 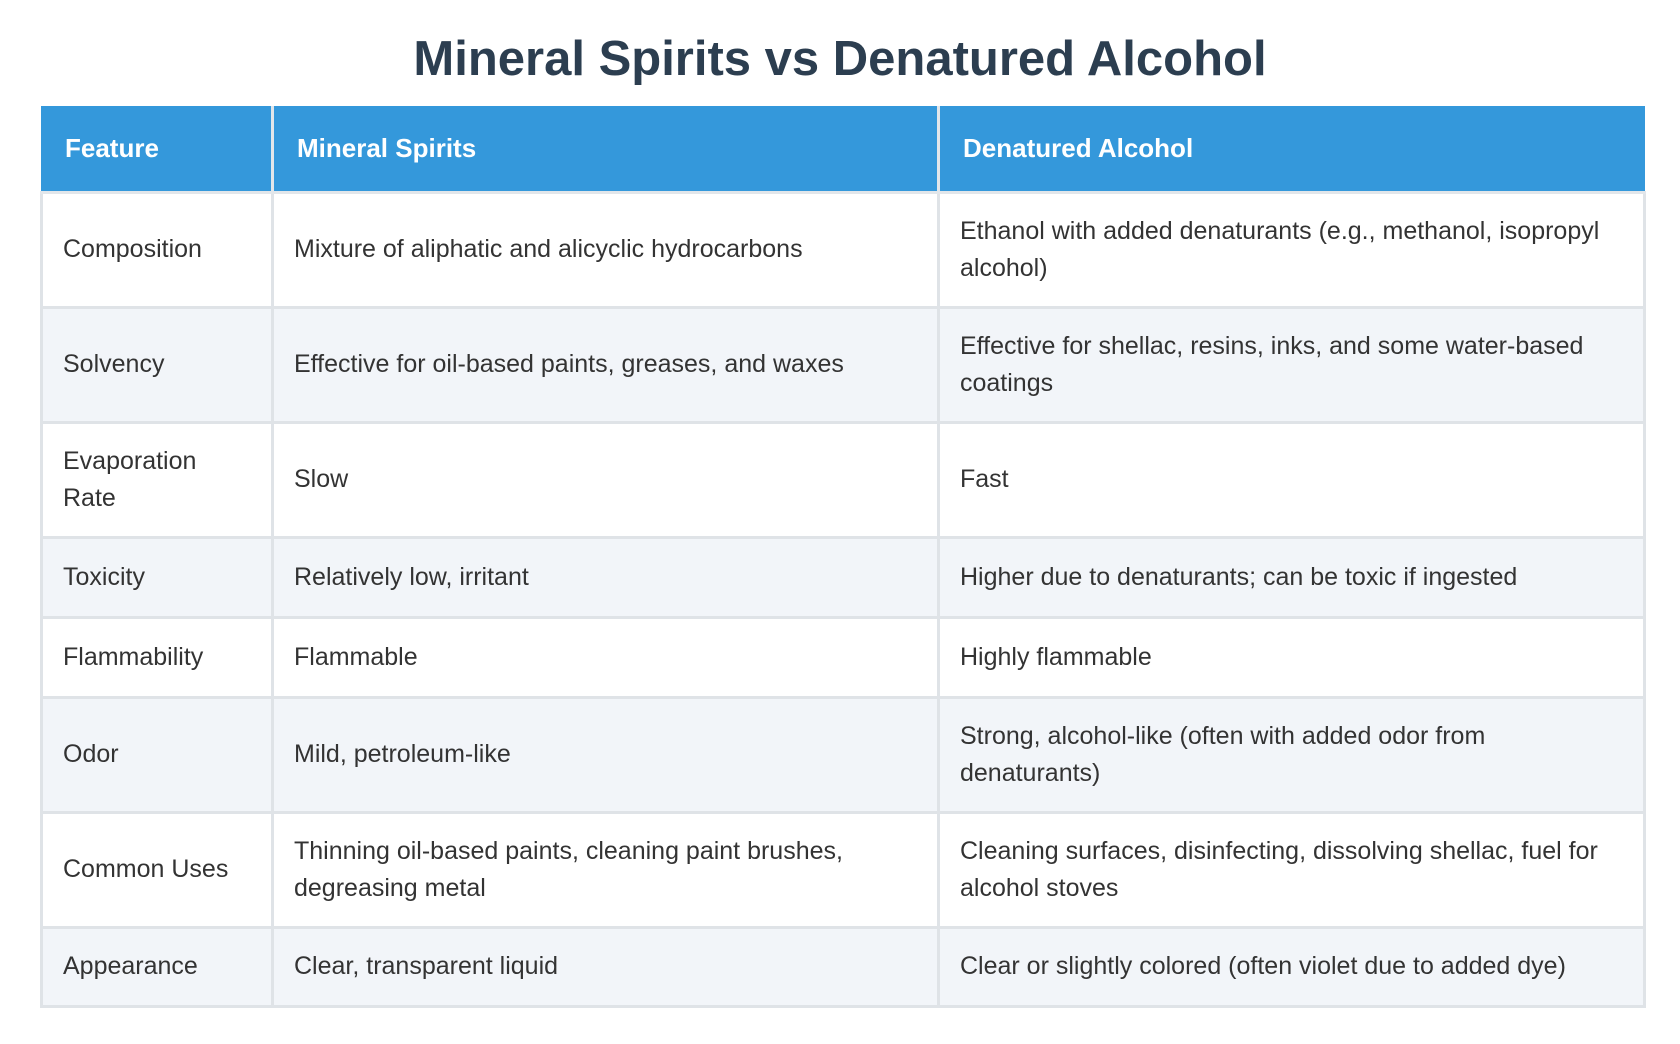 What do you see at coordinates (605, 479) in the screenshot?
I see `mineral-spirits-cell: Slow` at bounding box center [605, 479].